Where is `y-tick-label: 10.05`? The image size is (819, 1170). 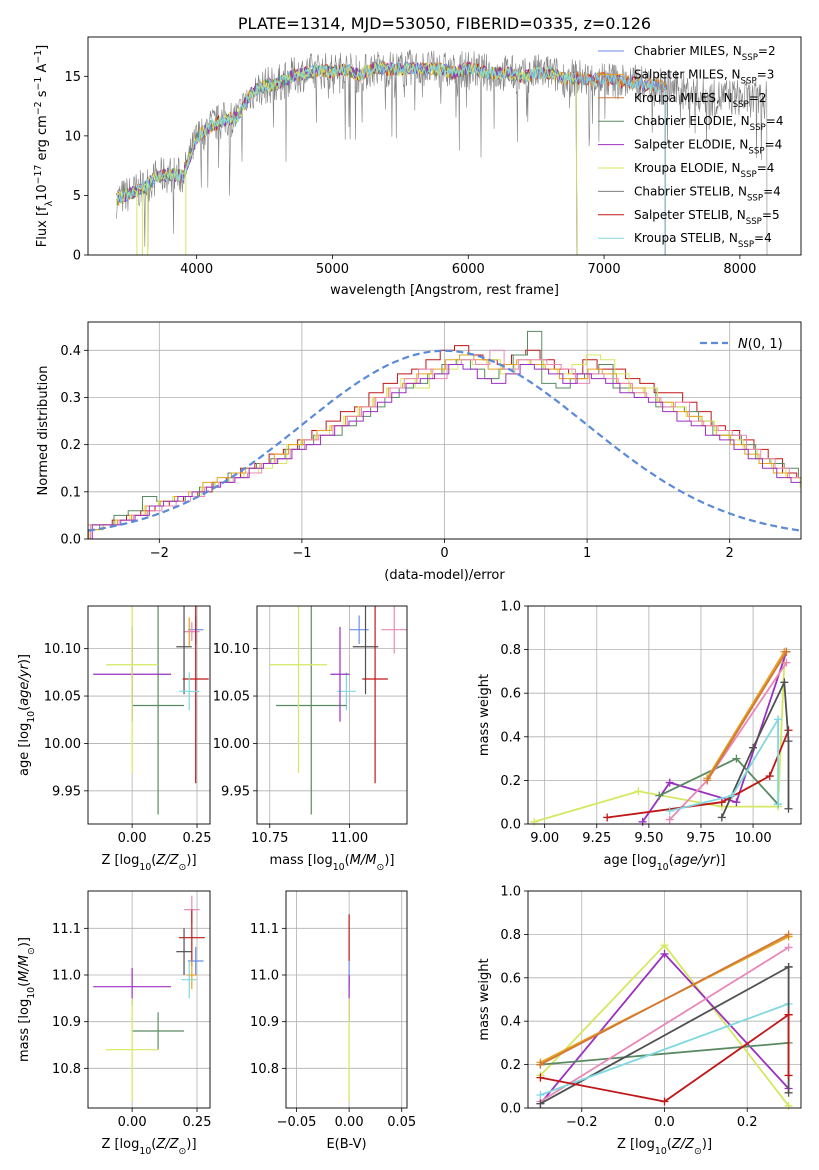
y-tick-label: 10.05 is located at coordinates (62, 697).